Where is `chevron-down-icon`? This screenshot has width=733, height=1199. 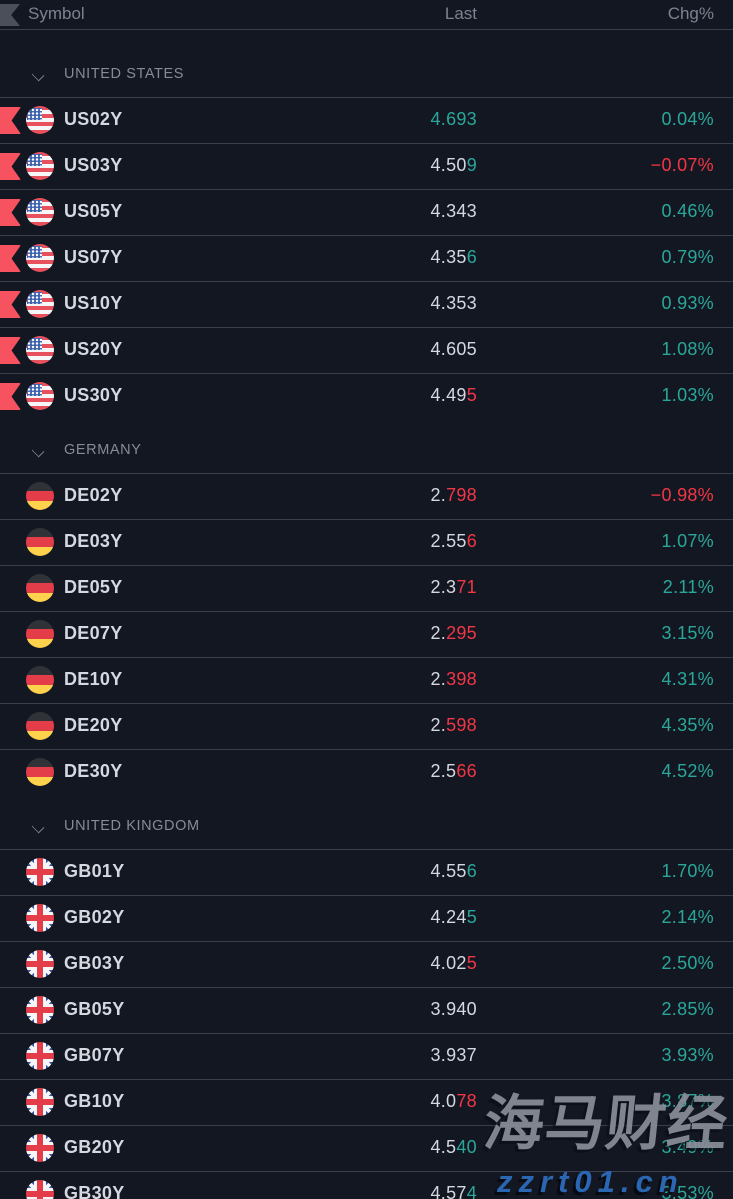
chevron-down-icon is located at coordinates (38, 451).